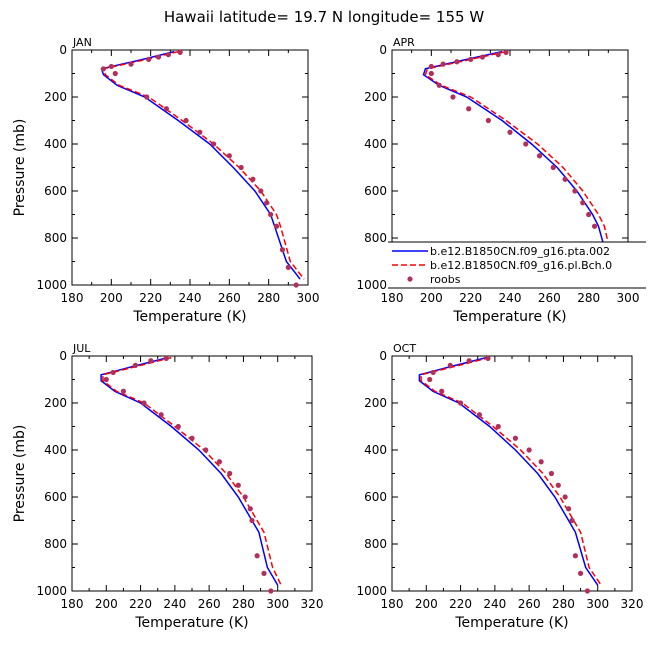 This screenshot has width=648, height=654. I want to click on legend-label: roobs, so click(445, 279).